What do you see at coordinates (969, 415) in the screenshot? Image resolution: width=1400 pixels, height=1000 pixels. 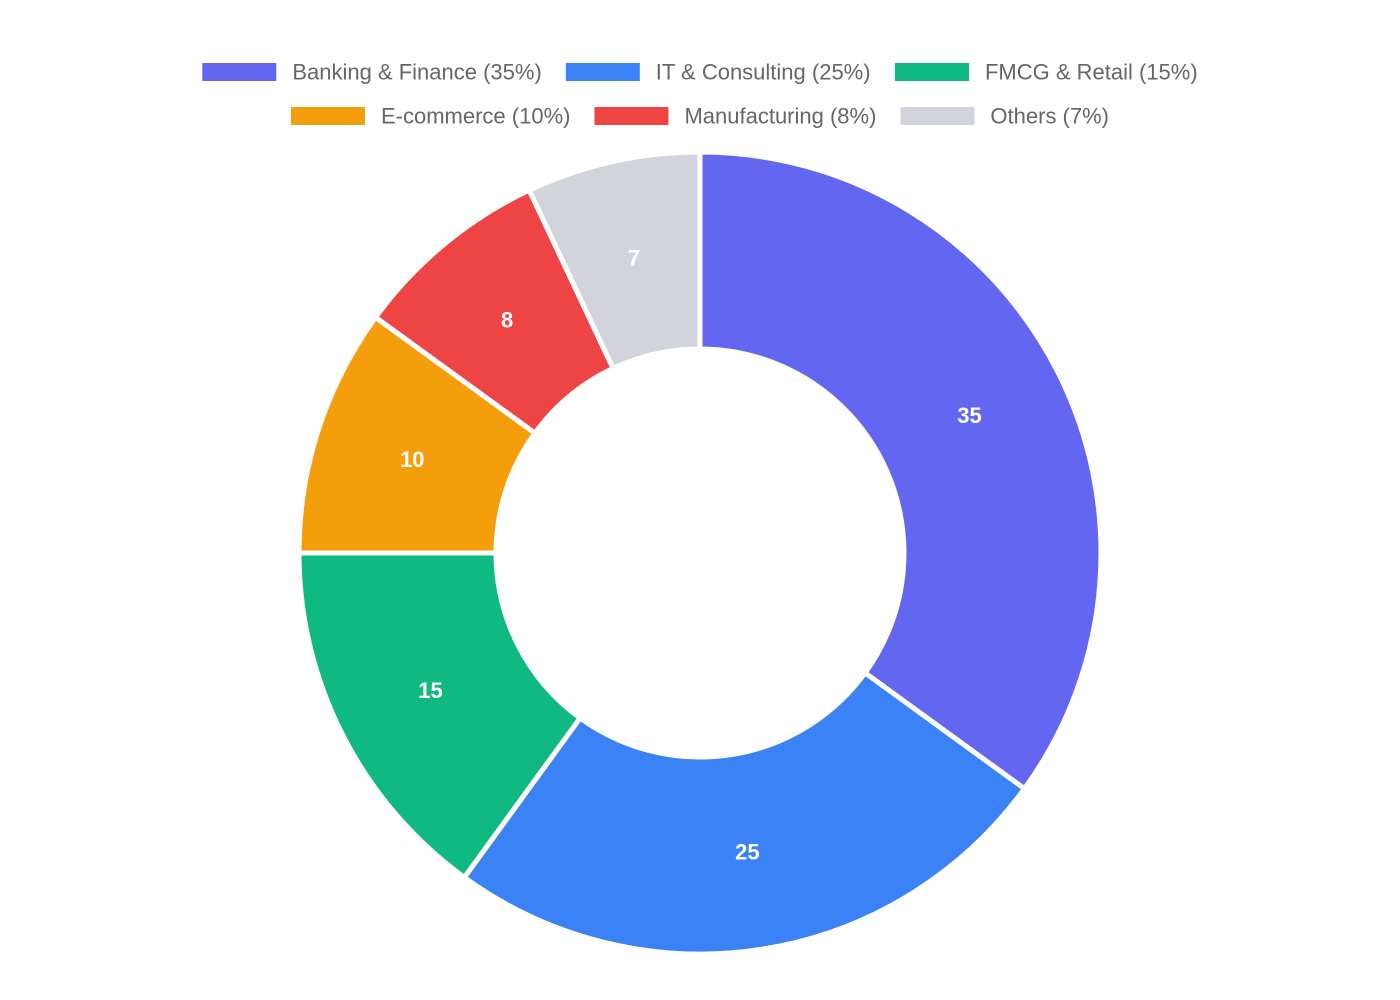 I see `data-label-banking-finance: 35` at bounding box center [969, 415].